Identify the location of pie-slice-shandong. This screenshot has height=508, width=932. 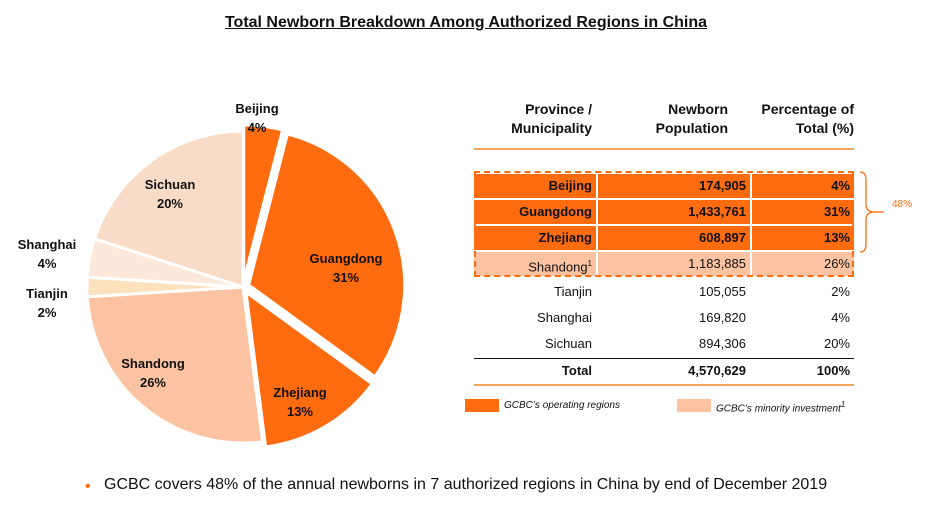
(175, 365).